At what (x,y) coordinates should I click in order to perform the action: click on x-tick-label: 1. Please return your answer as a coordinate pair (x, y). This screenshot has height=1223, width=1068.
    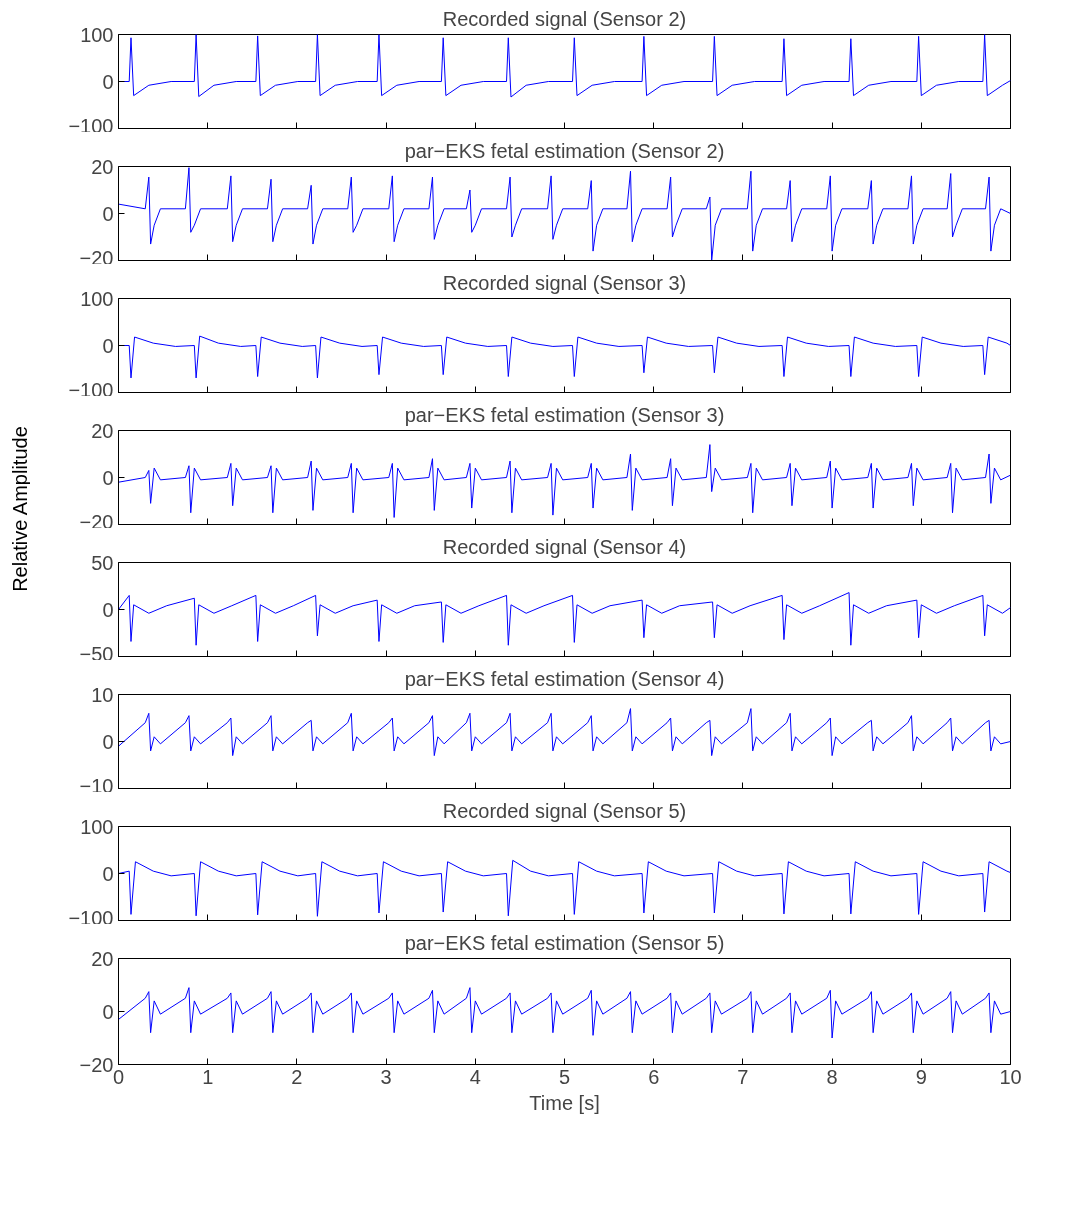
    Looking at the image, I should click on (208, 1076).